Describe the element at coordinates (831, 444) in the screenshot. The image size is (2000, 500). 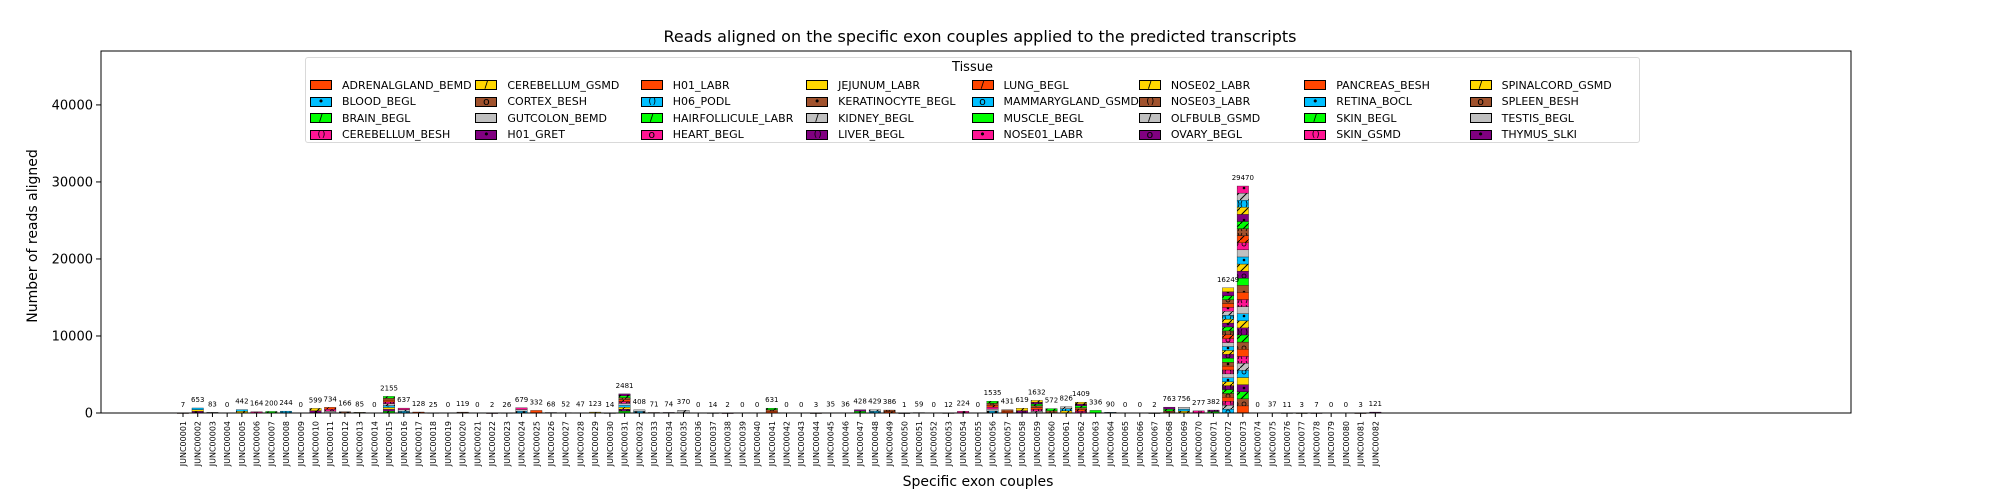
I see `x-tick-label: JUNC00045` at that location.